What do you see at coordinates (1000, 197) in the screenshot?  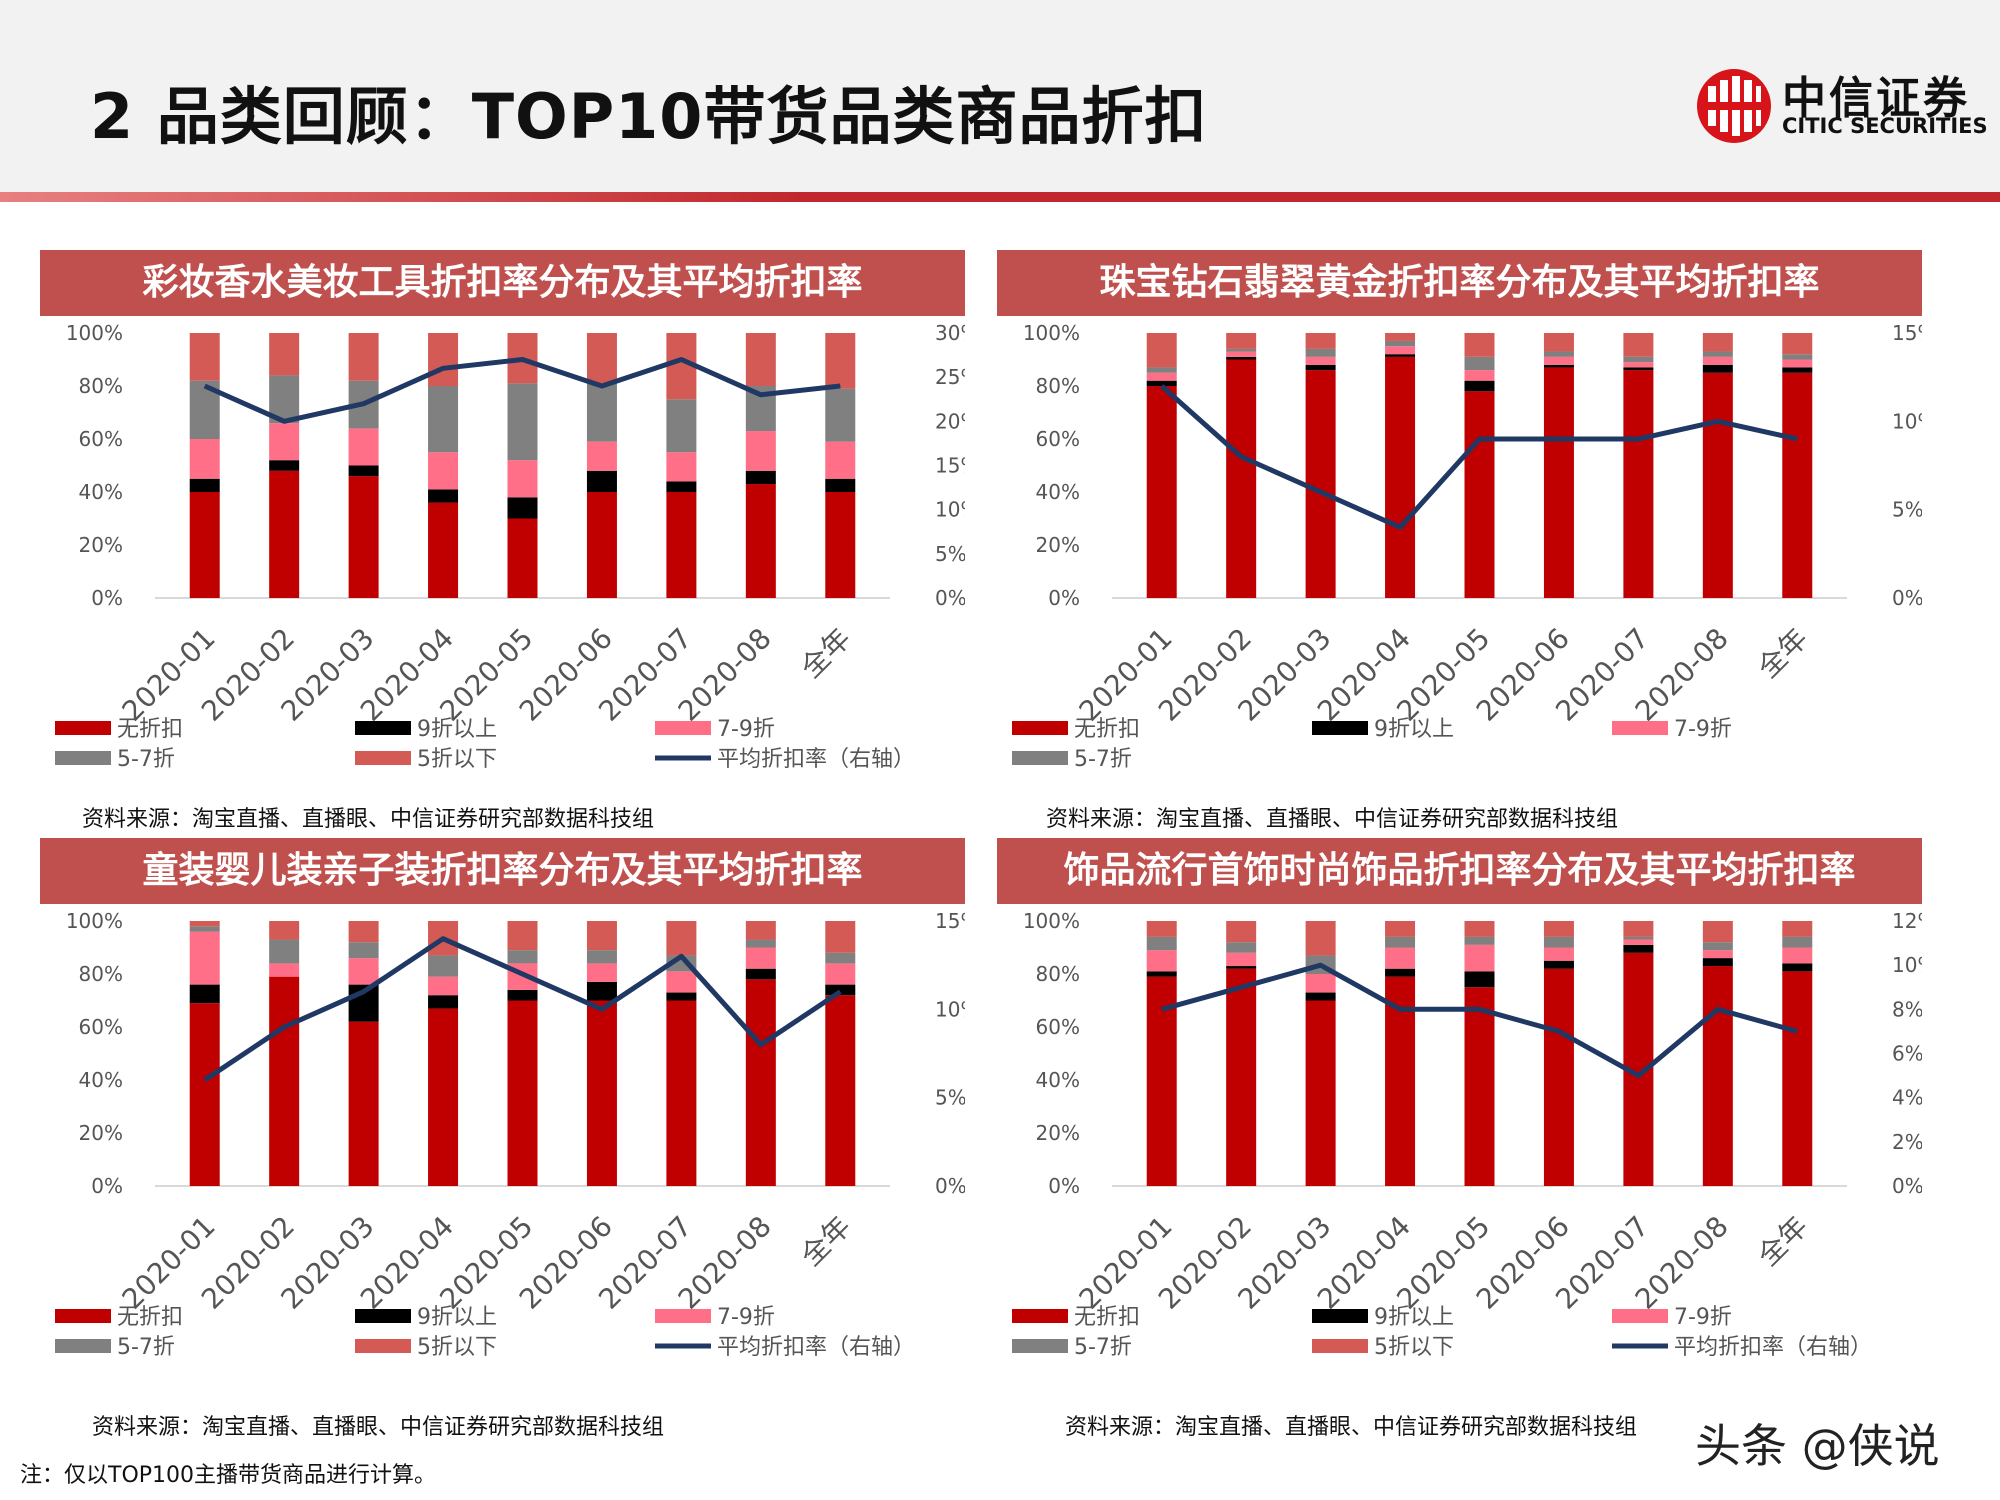 I see `header-divider` at bounding box center [1000, 197].